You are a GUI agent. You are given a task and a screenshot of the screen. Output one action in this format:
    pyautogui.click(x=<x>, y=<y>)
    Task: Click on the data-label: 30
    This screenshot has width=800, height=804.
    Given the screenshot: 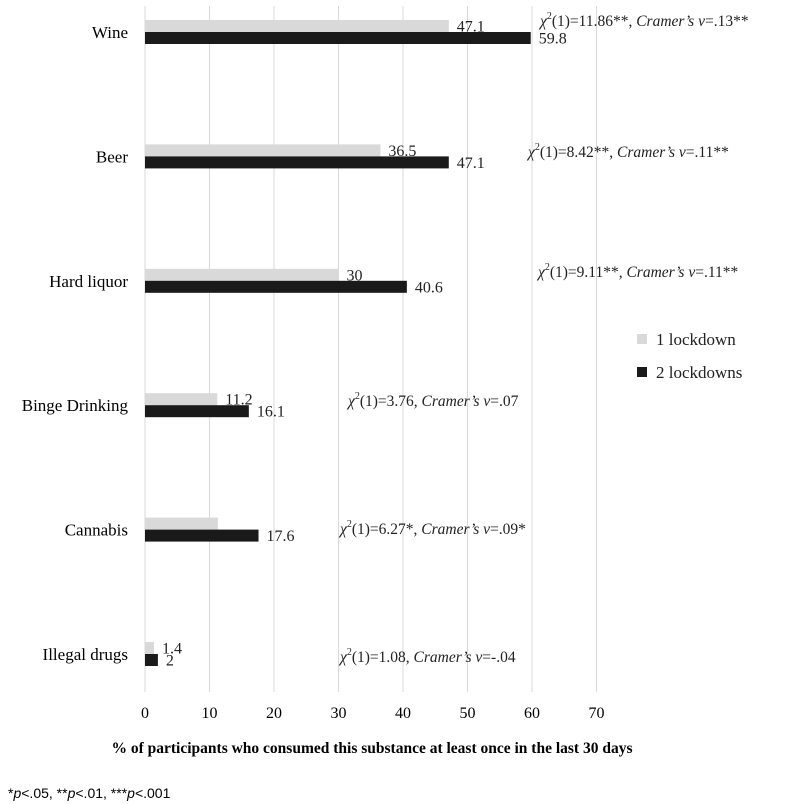 What is the action you would take?
    pyautogui.click(x=355, y=275)
    